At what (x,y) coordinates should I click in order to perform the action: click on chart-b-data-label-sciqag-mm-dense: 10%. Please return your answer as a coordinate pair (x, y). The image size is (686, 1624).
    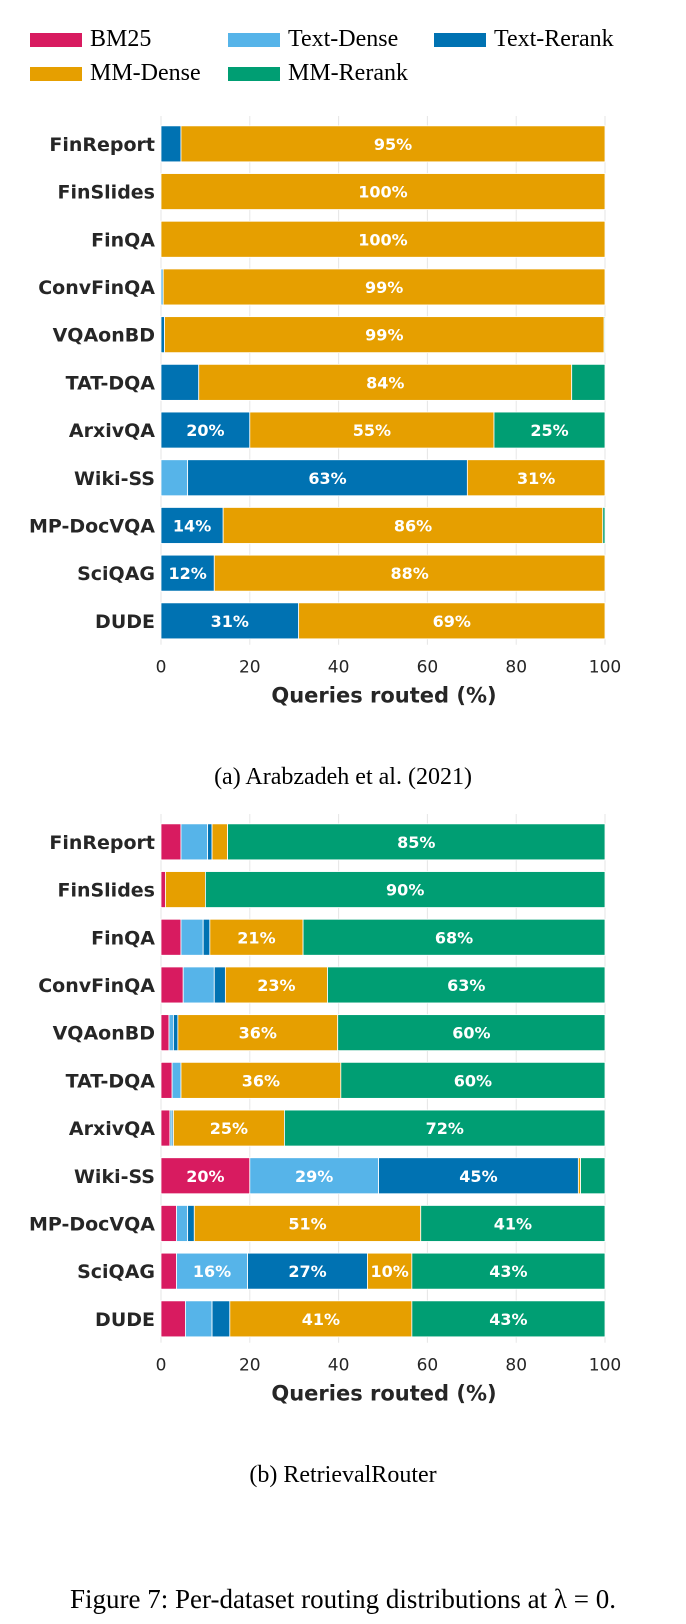
    Looking at the image, I should click on (390, 1271).